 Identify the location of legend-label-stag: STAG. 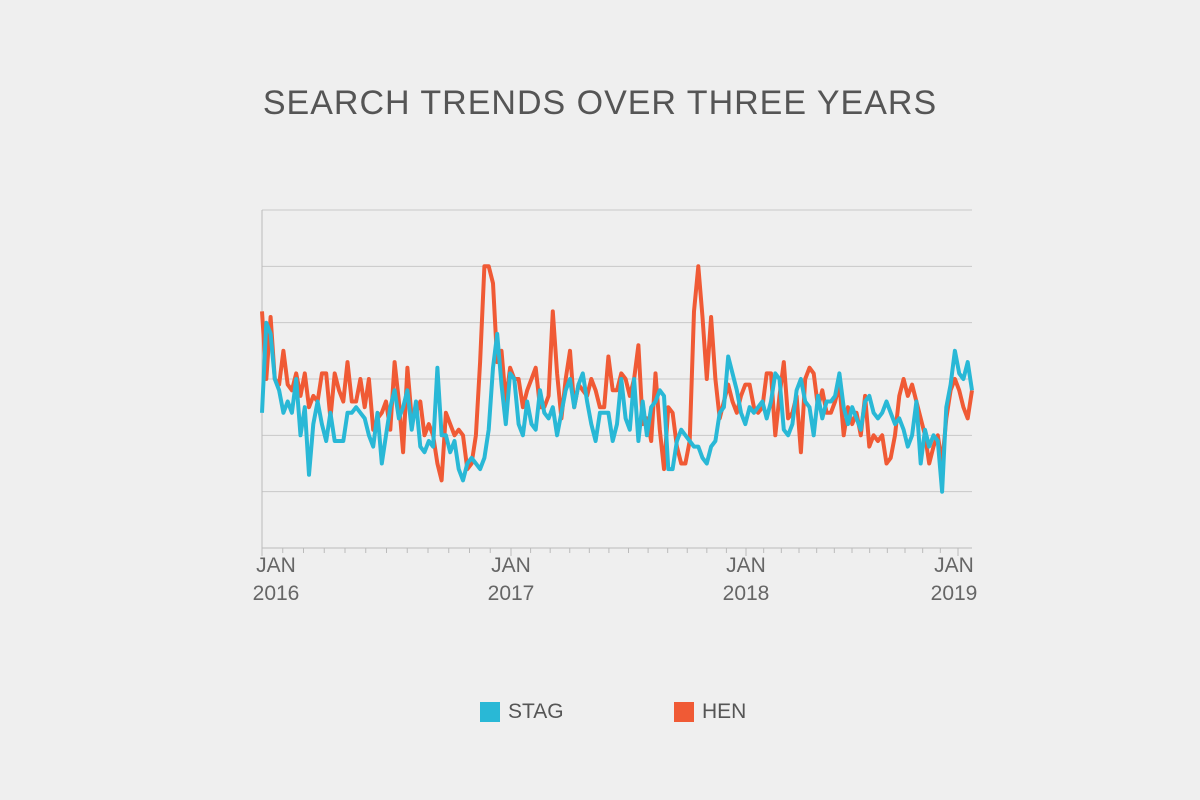
(536, 711).